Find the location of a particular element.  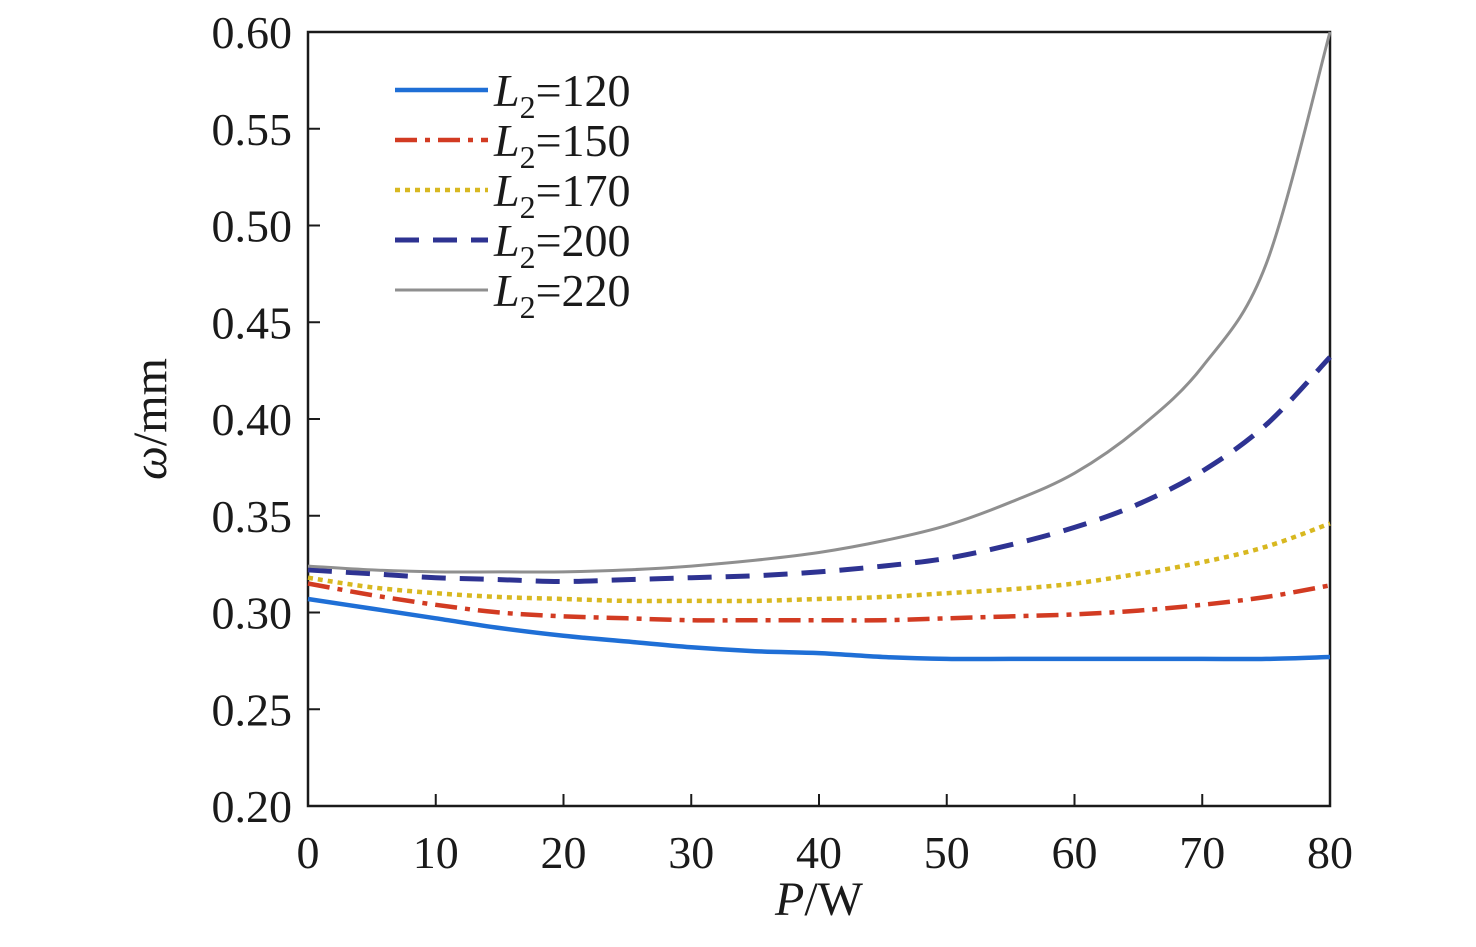

y-axis-title: ω/mm is located at coordinates (150, 419).